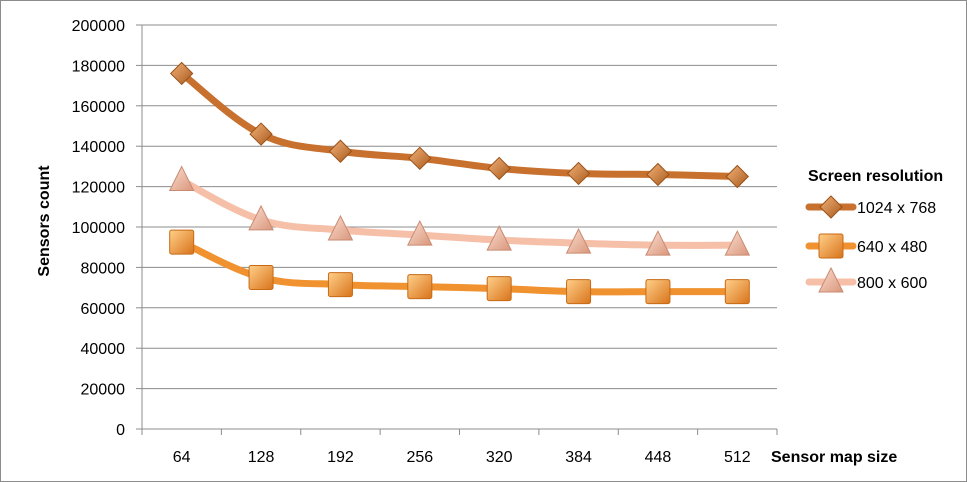 The width and height of the screenshot is (967, 482). What do you see at coordinates (182, 242) in the screenshot?
I see `marker-s1-p0` at bounding box center [182, 242].